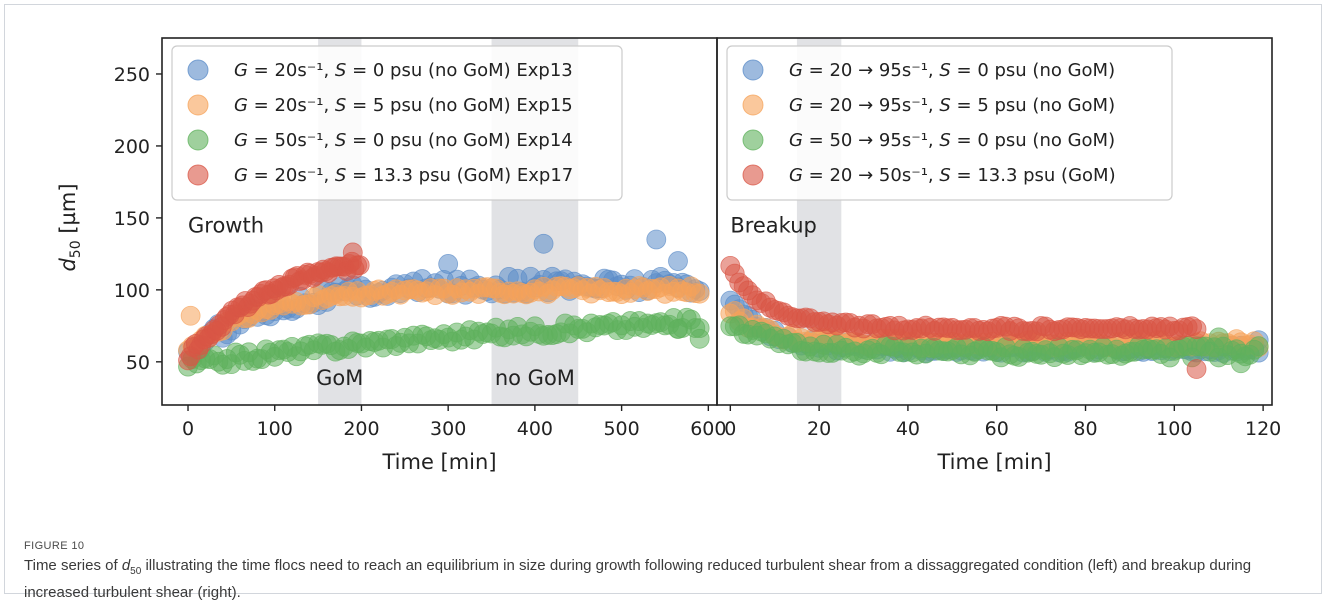 The width and height of the screenshot is (1328, 603). I want to click on breakup-x-tick-label: 80, so click(1085, 429).